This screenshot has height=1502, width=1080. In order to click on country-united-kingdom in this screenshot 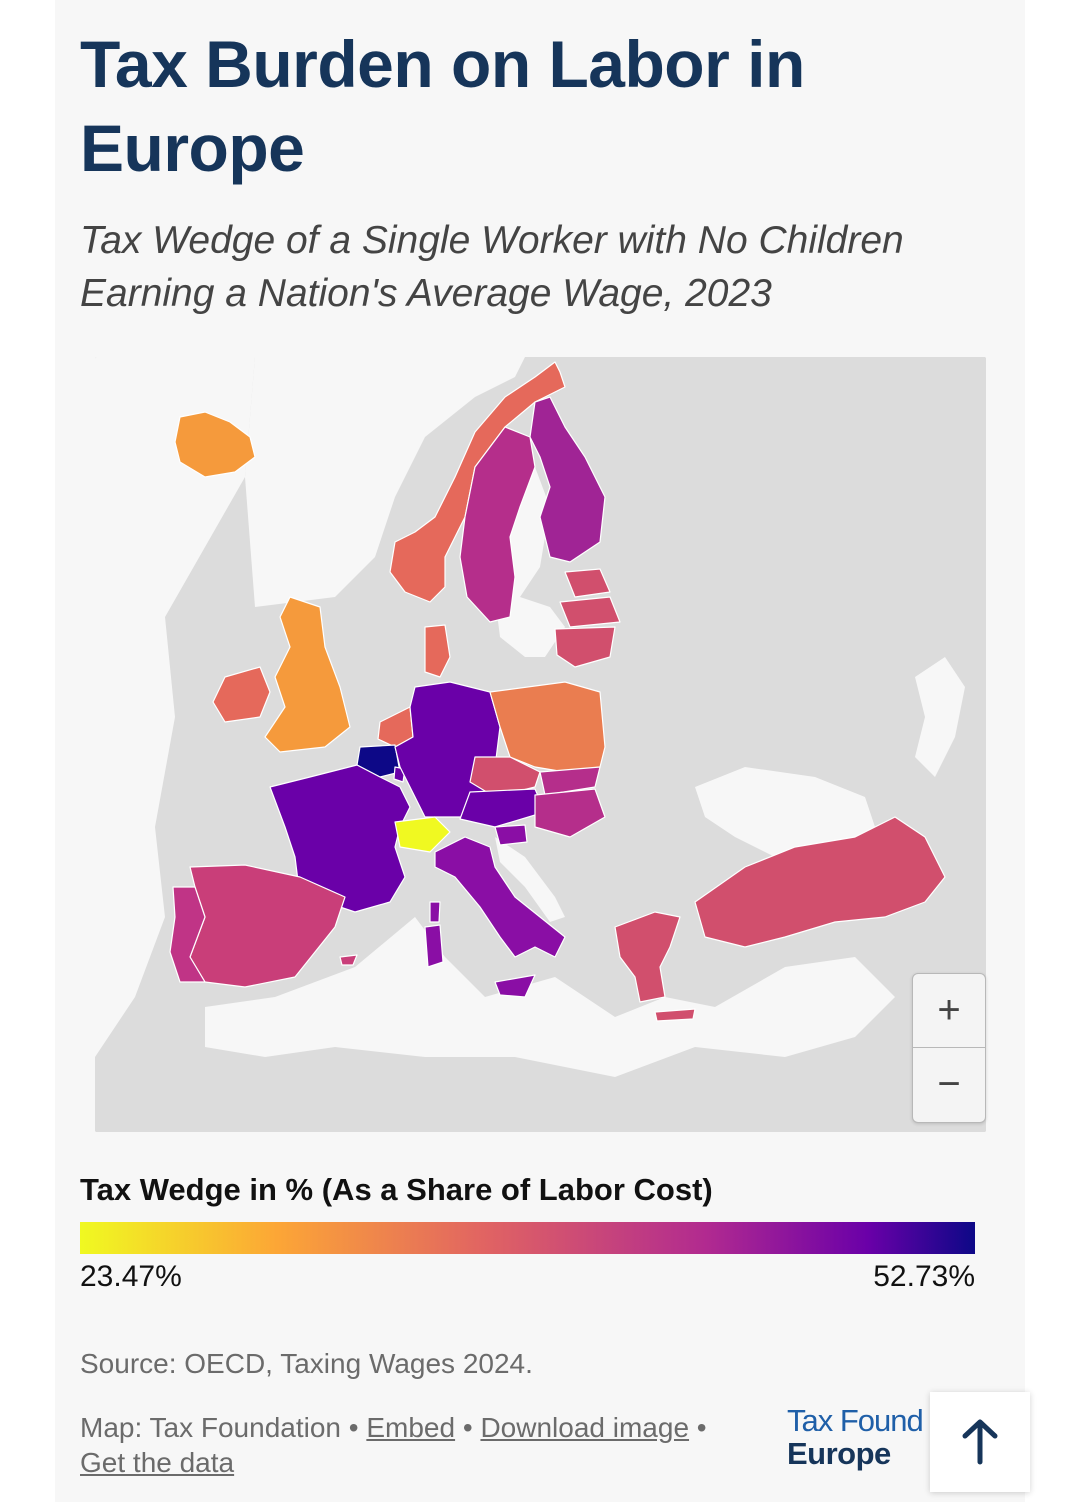, I will do `click(307, 674)`.